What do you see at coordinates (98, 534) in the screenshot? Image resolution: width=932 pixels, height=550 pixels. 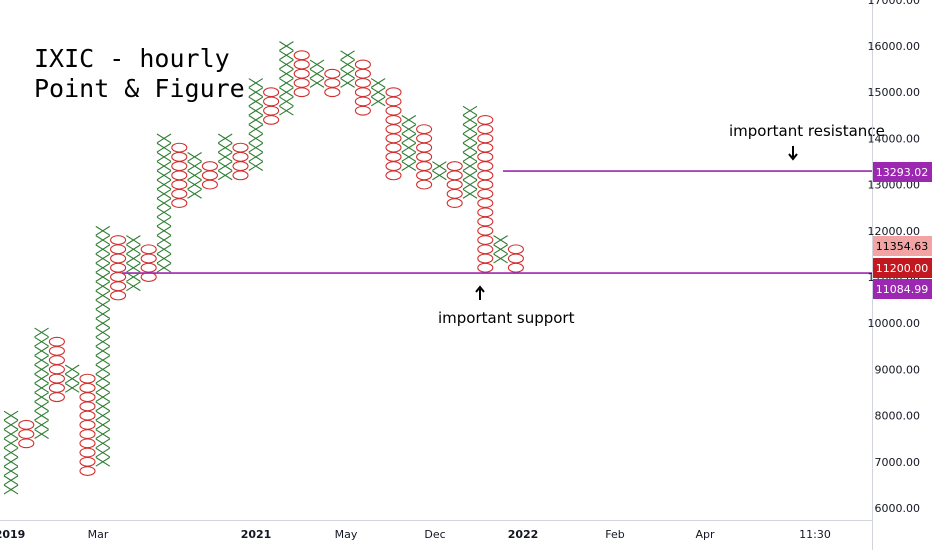 I see `time-tick-label: Mar` at bounding box center [98, 534].